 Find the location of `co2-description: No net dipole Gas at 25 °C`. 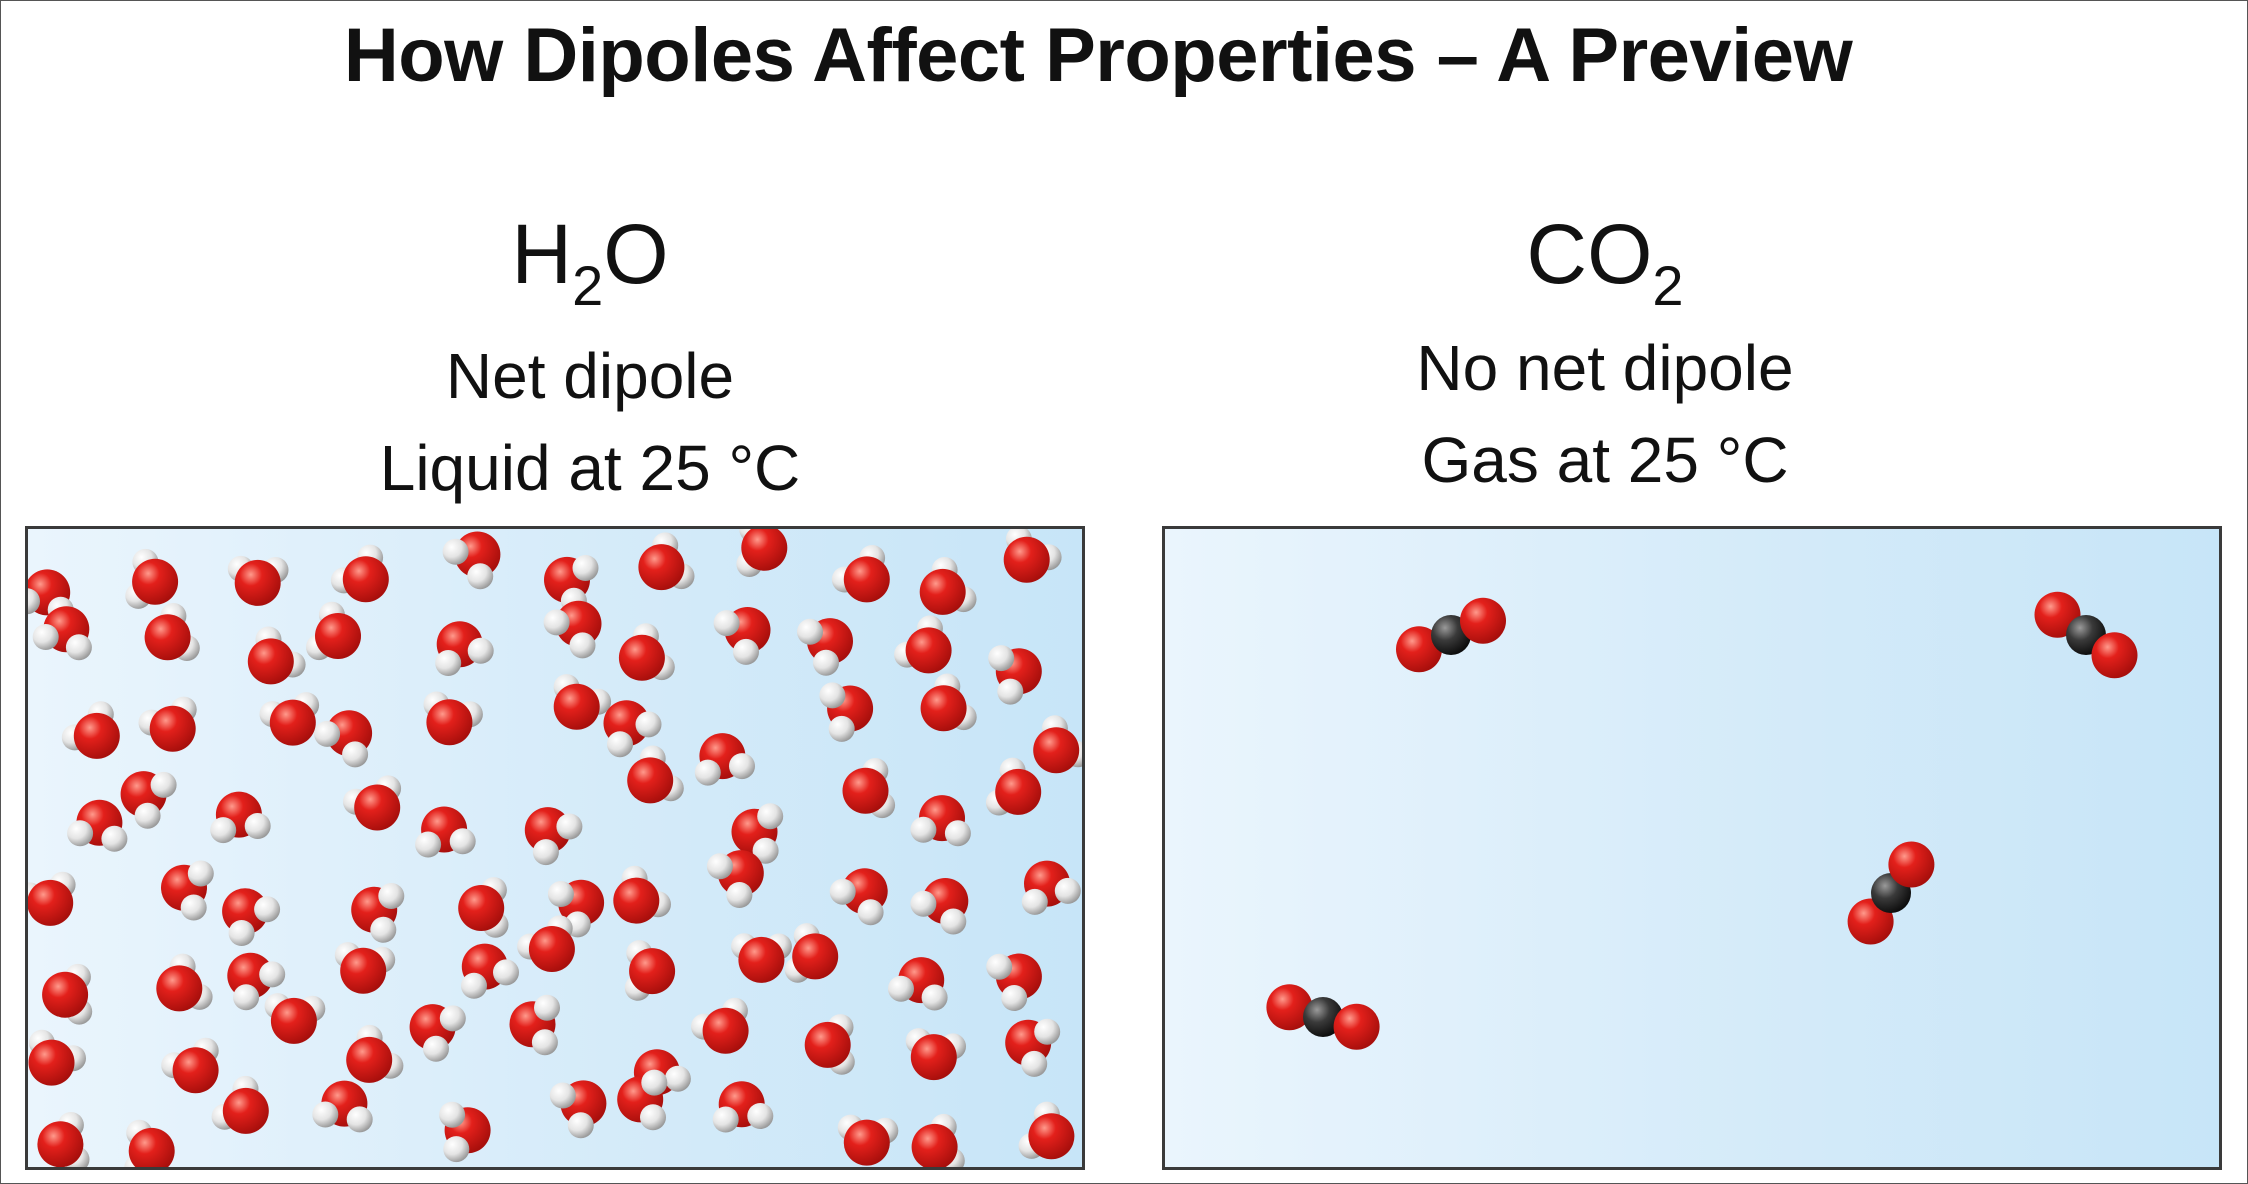

co2-description: No net dipole Gas at 25 °C is located at coordinates (1605, 414).